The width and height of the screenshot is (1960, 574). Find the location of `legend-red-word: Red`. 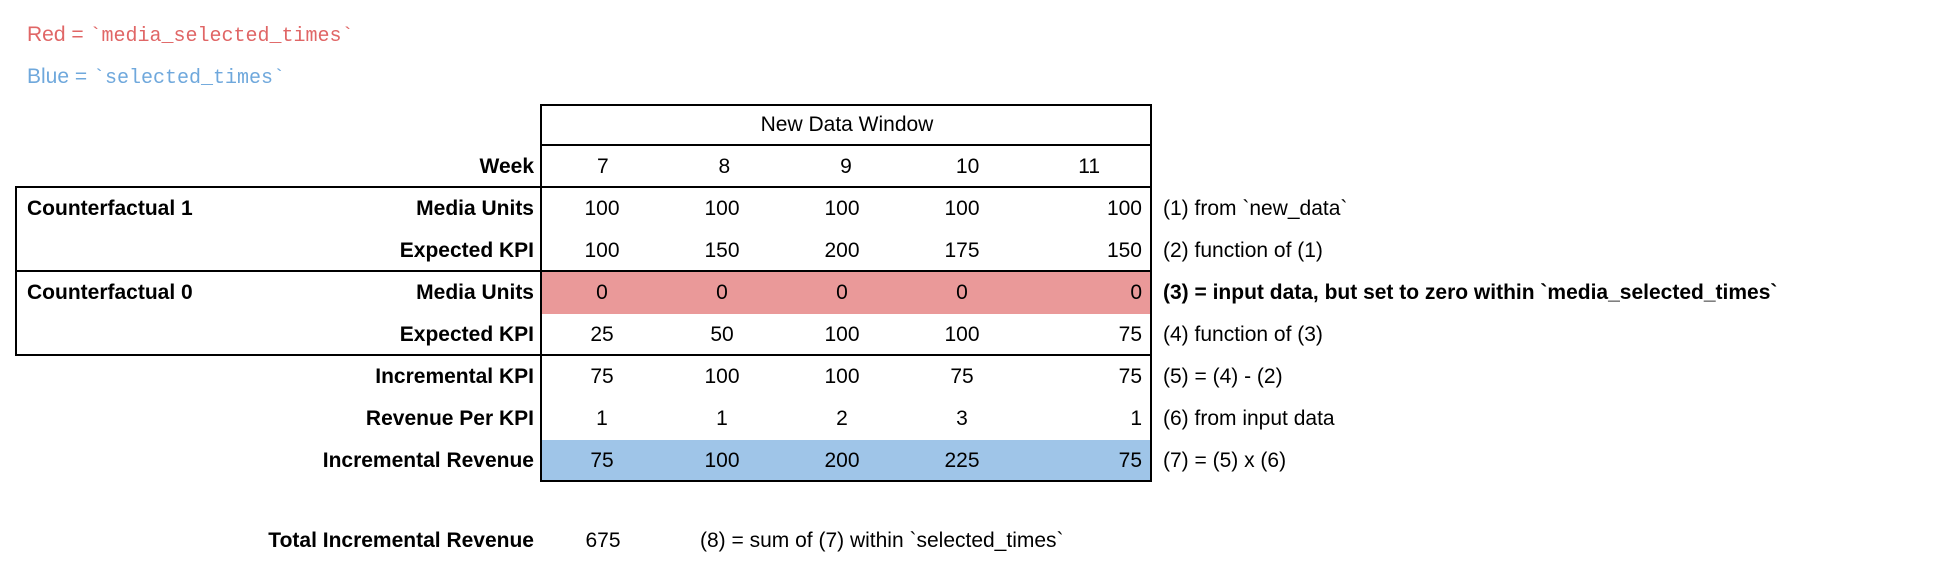

legend-red-word: Red is located at coordinates (46, 34).